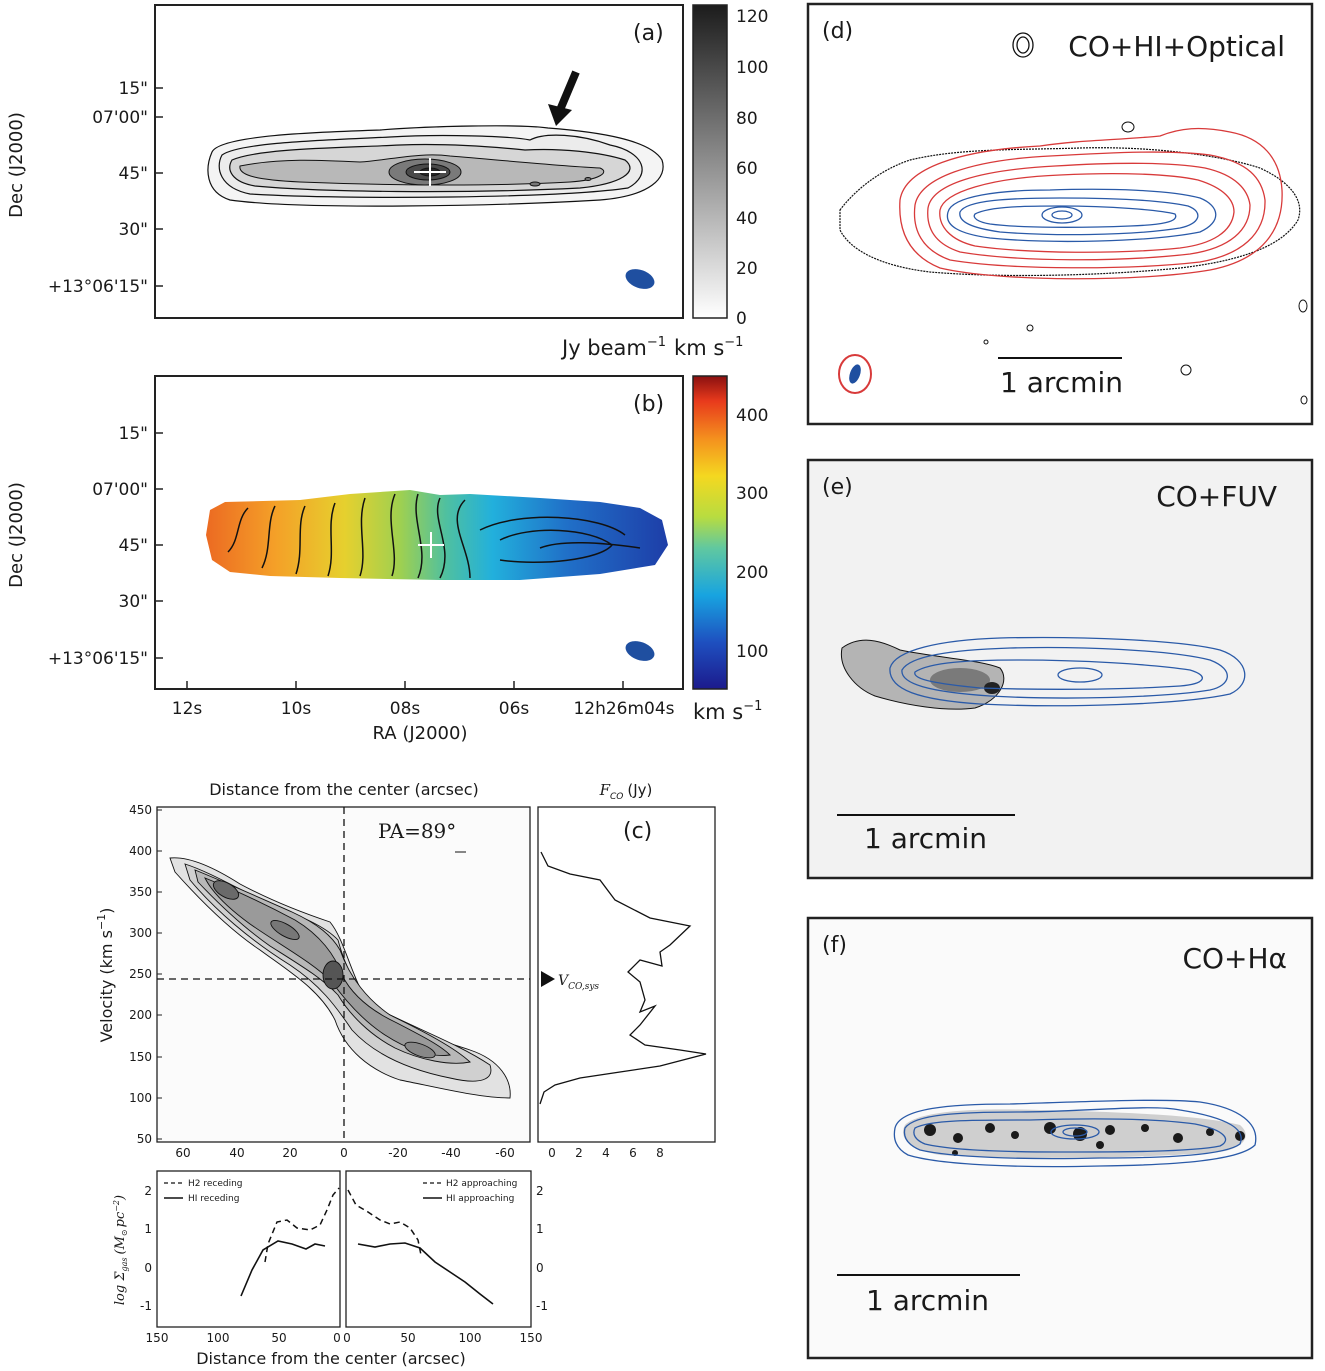 The image size is (1325, 1371). I want to click on profile-right-xtick-1: 0, so click(347, 1338).